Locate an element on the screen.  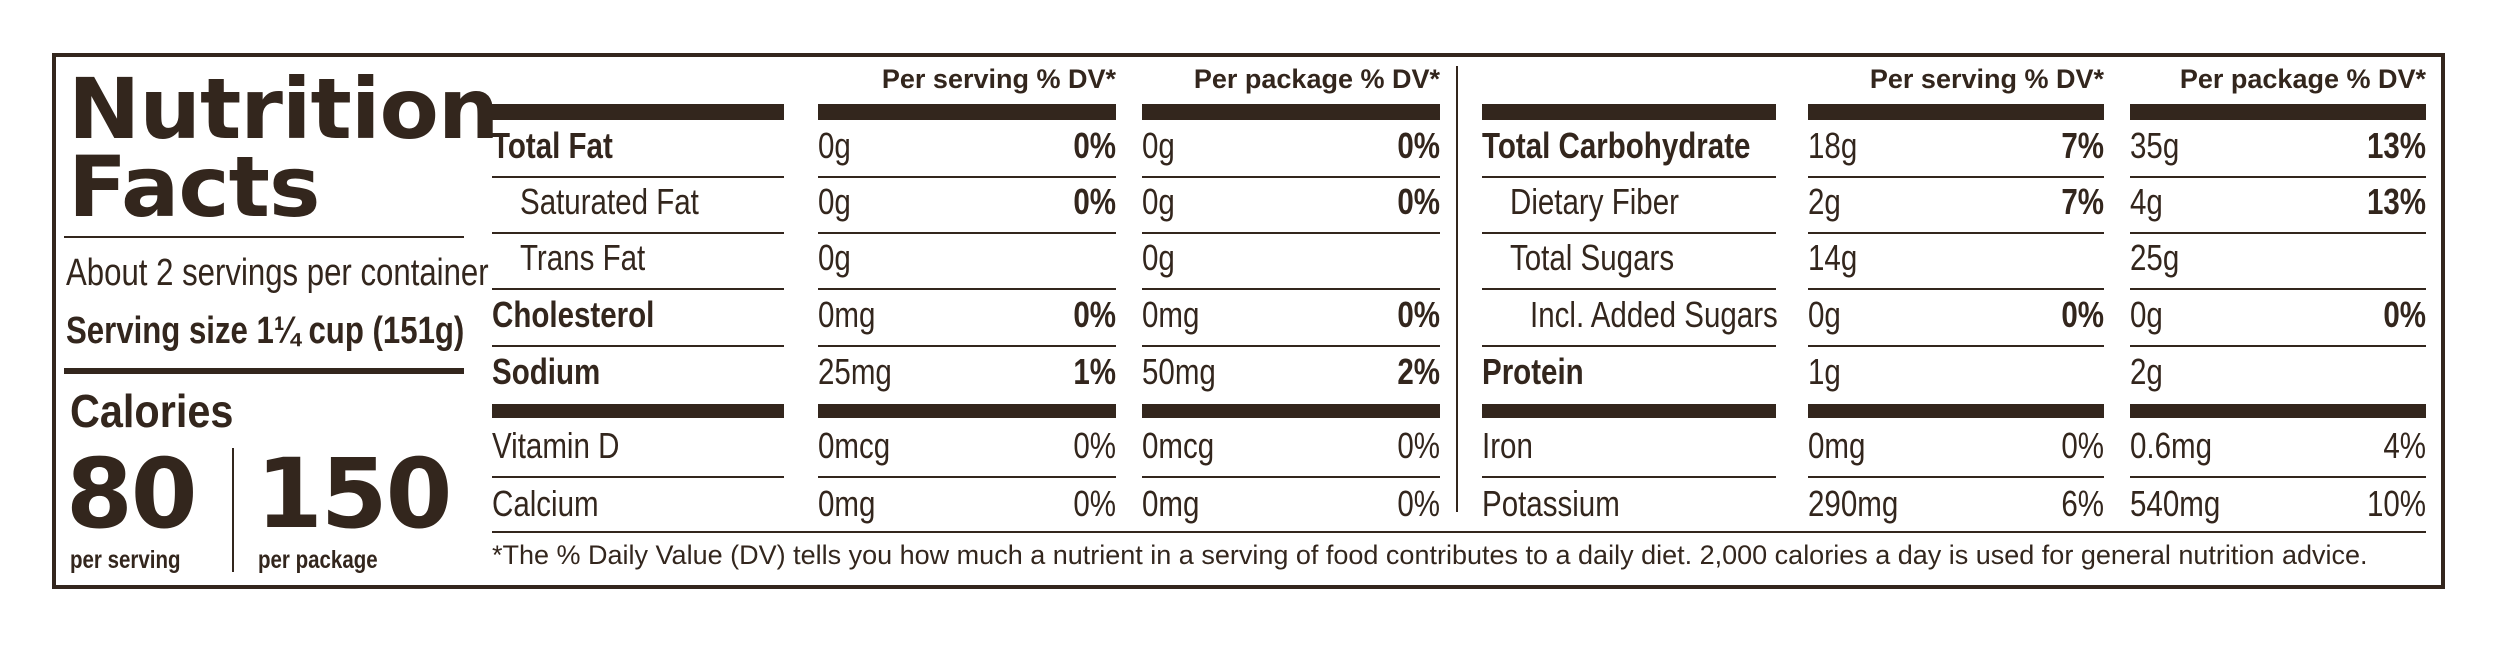
right-amount: 18g is located at coordinates (1838, 146).